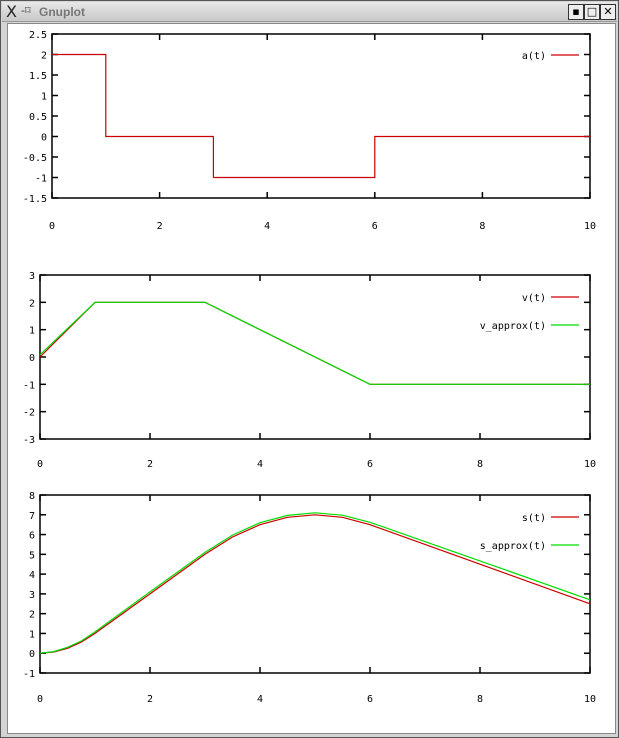  Describe the element at coordinates (32, 516) in the screenshot. I see `y-tick-label: 7` at that location.